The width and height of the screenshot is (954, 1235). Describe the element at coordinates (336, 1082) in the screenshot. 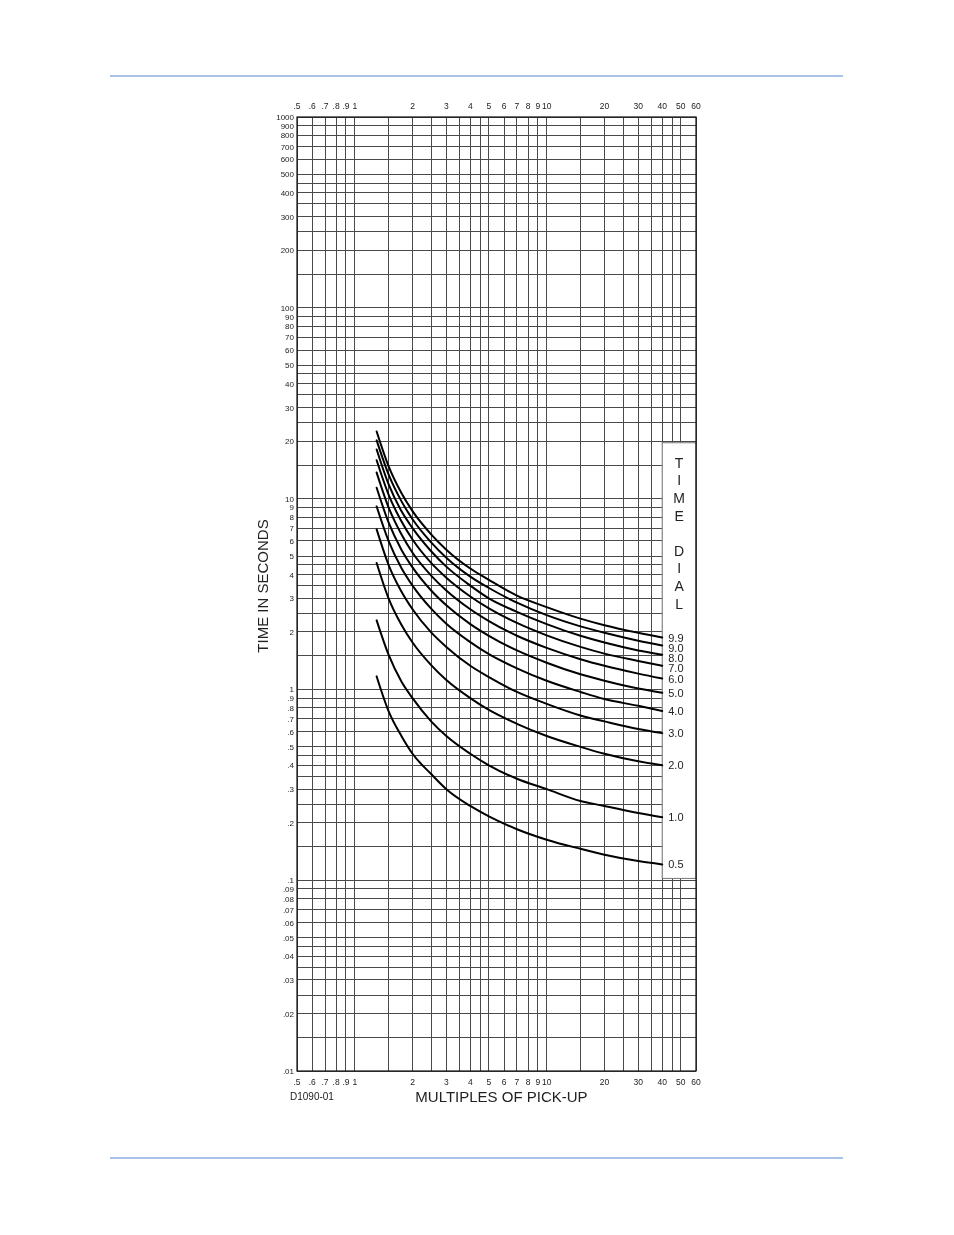

I see `x-tick-label: .8` at that location.